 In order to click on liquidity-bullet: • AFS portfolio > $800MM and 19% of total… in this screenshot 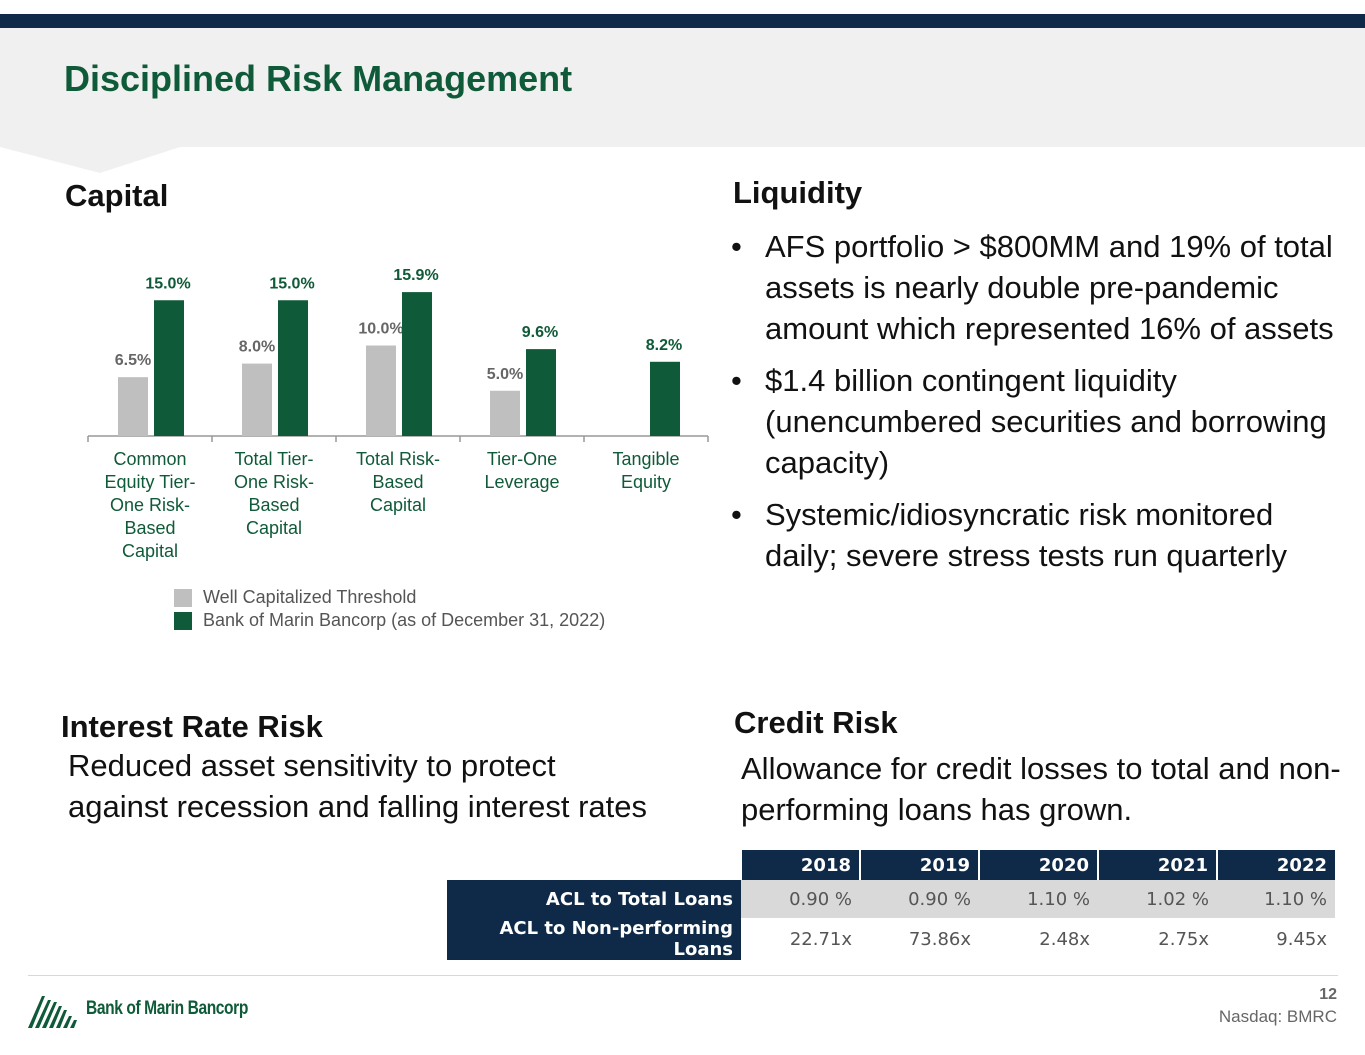, I will do `click(1032, 287)`.